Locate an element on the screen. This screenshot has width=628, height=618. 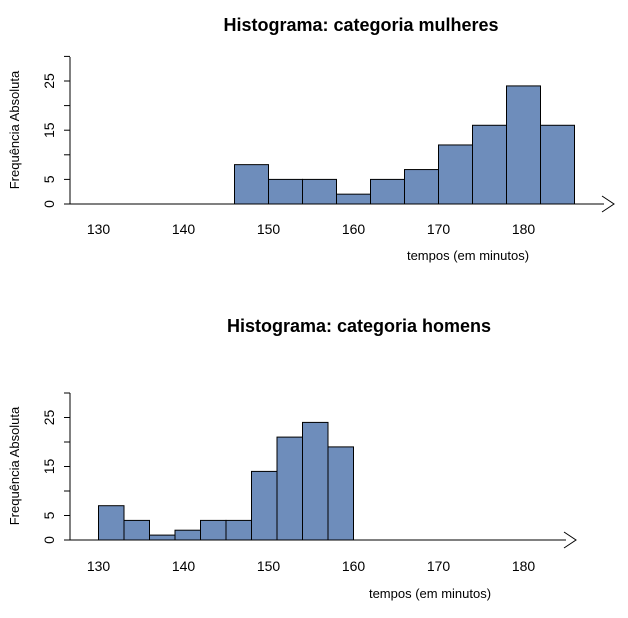
chart-title: Histograma: categoria homens is located at coordinates (359, 326).